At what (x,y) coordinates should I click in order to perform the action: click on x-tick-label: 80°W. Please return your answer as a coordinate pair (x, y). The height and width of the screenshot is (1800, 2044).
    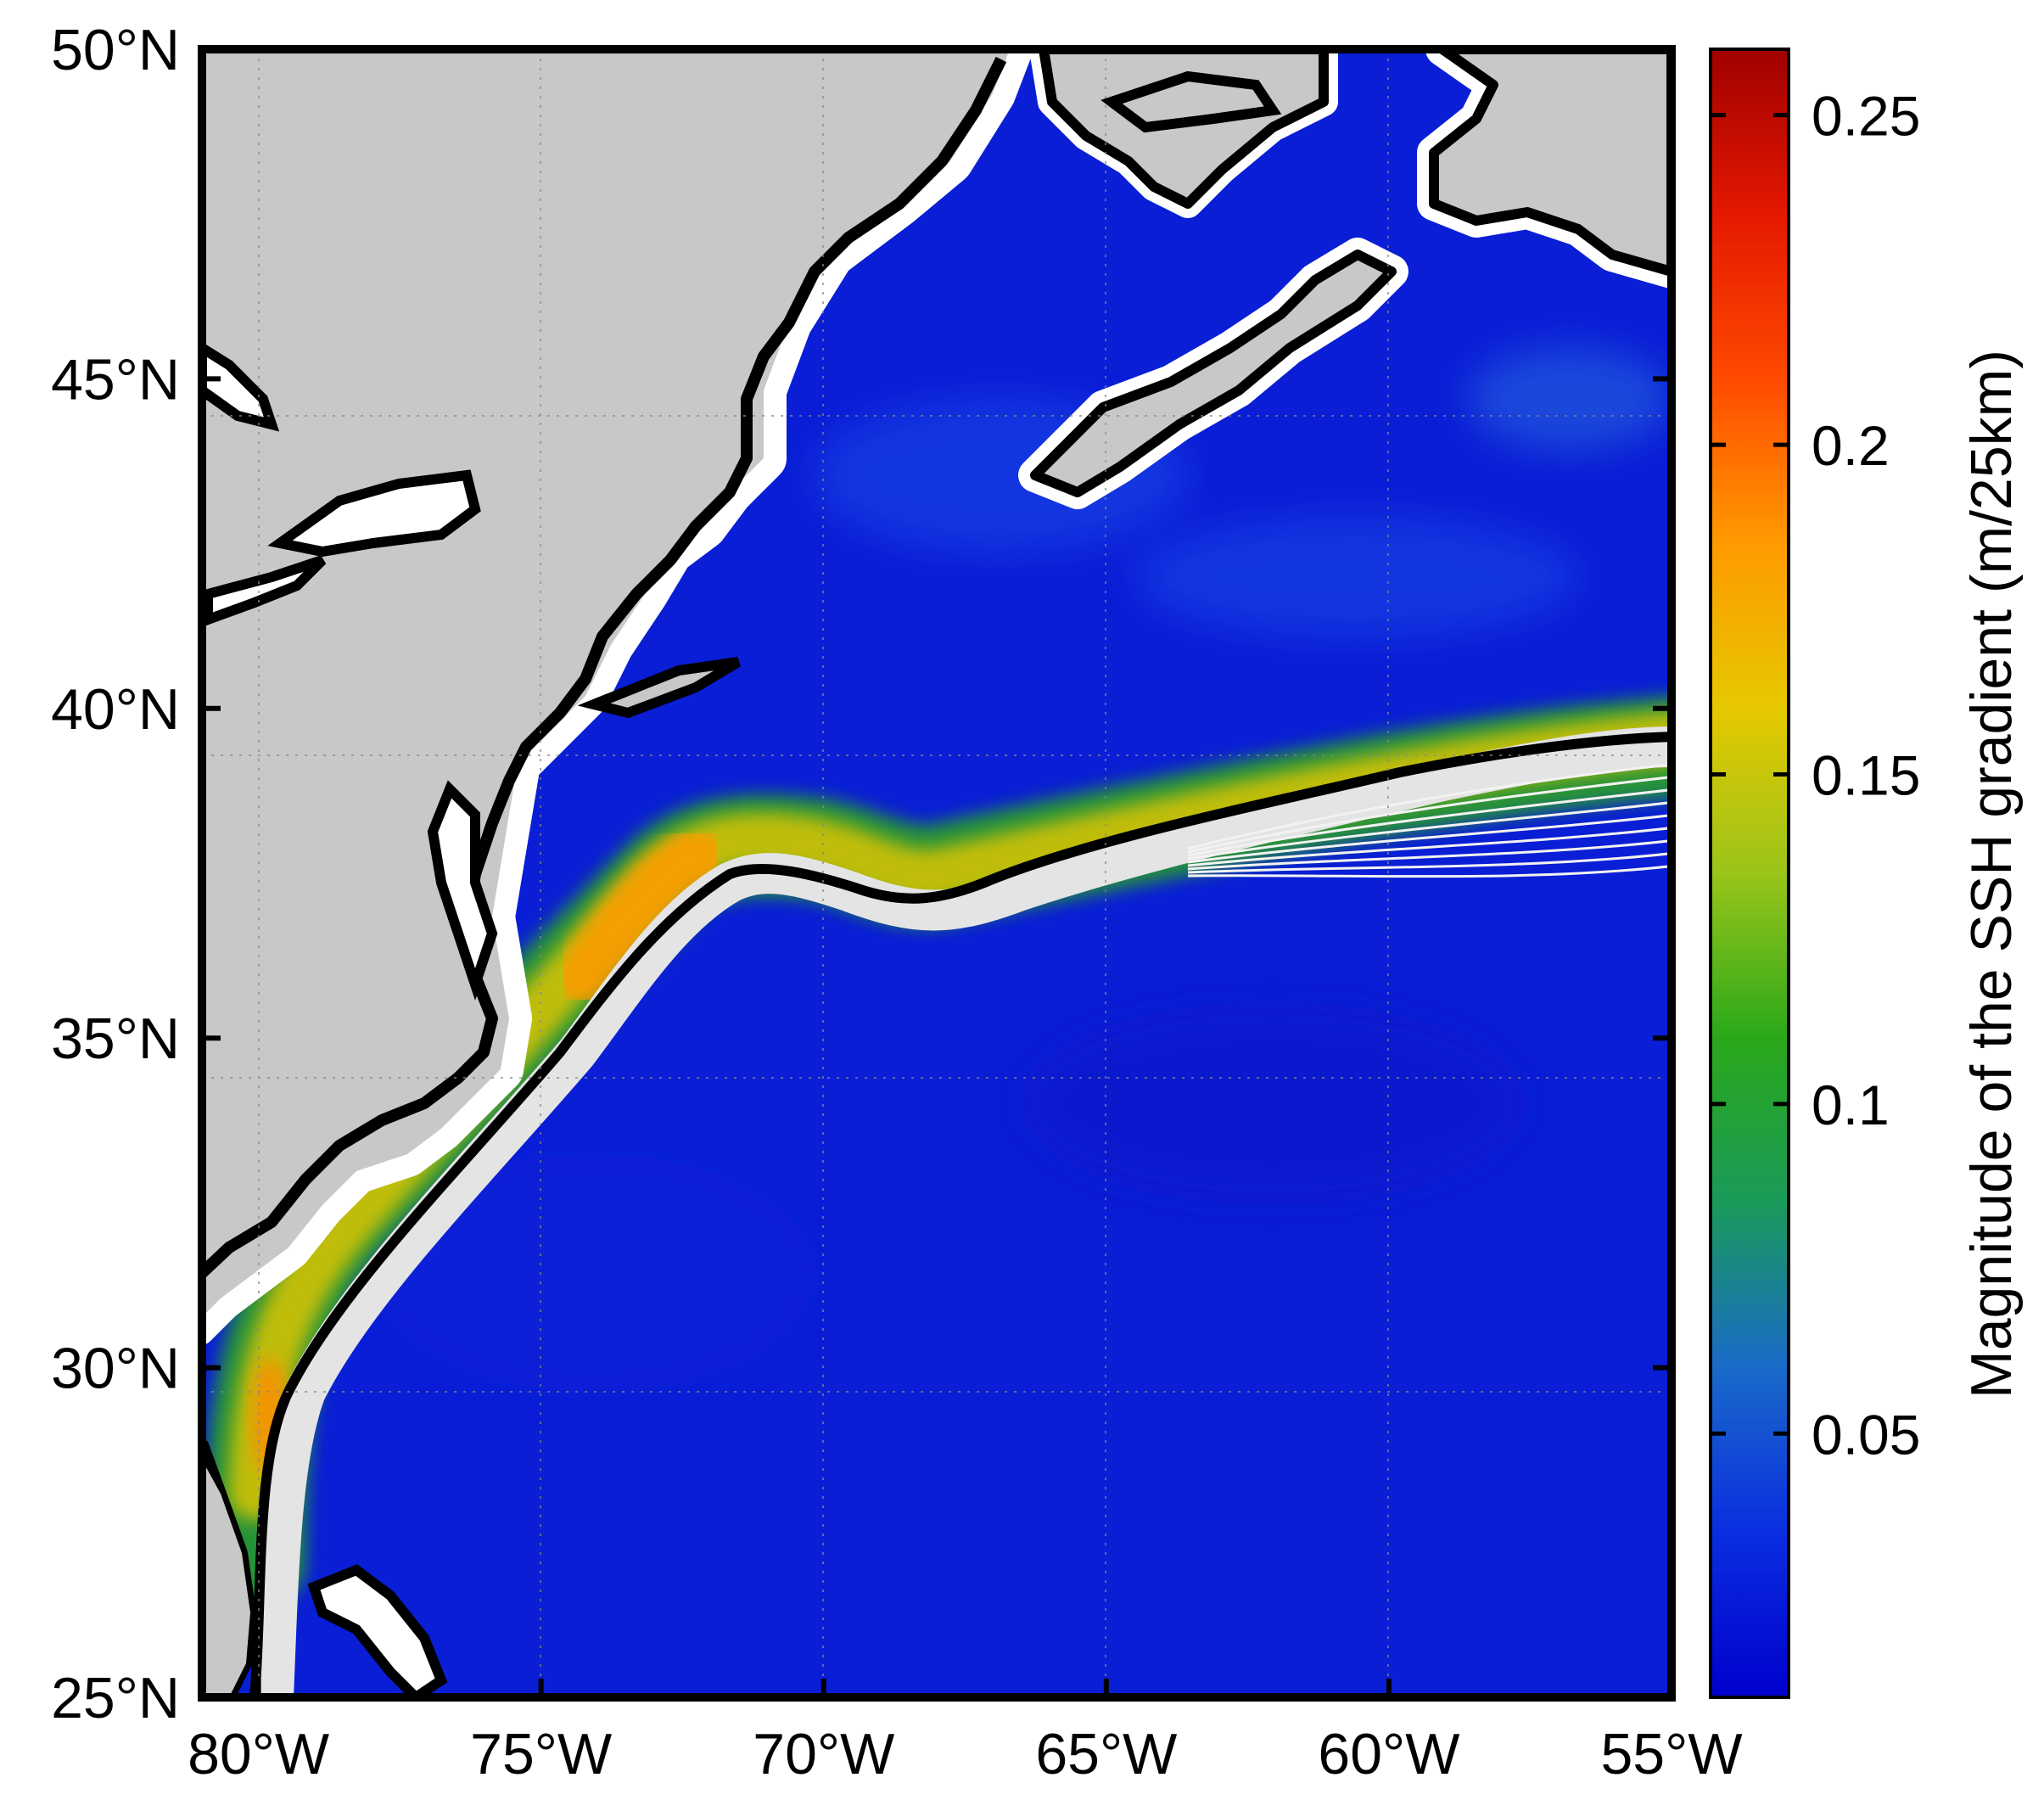
    Looking at the image, I should click on (258, 1754).